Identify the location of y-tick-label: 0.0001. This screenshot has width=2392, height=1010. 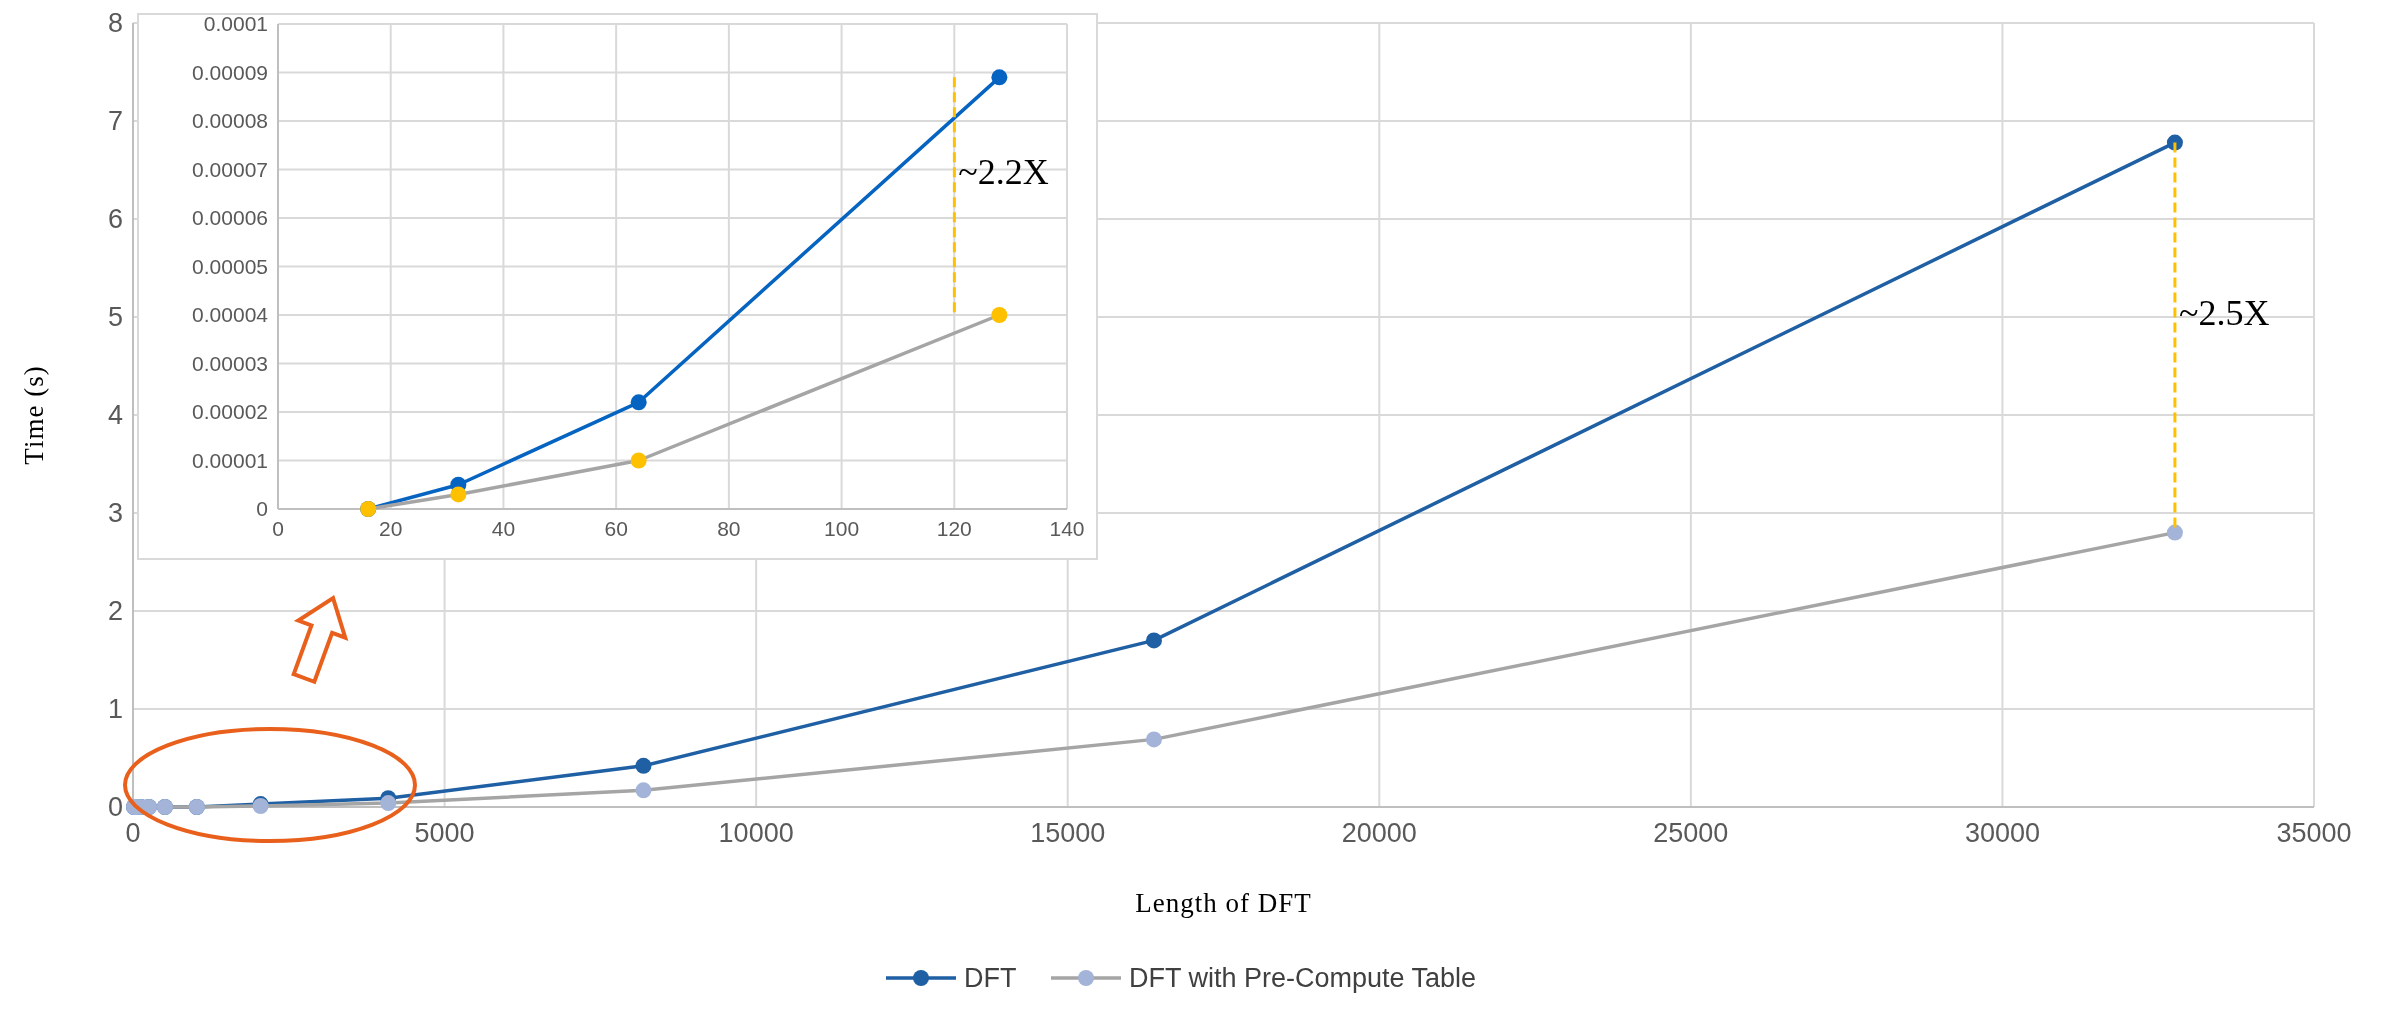
(235, 24).